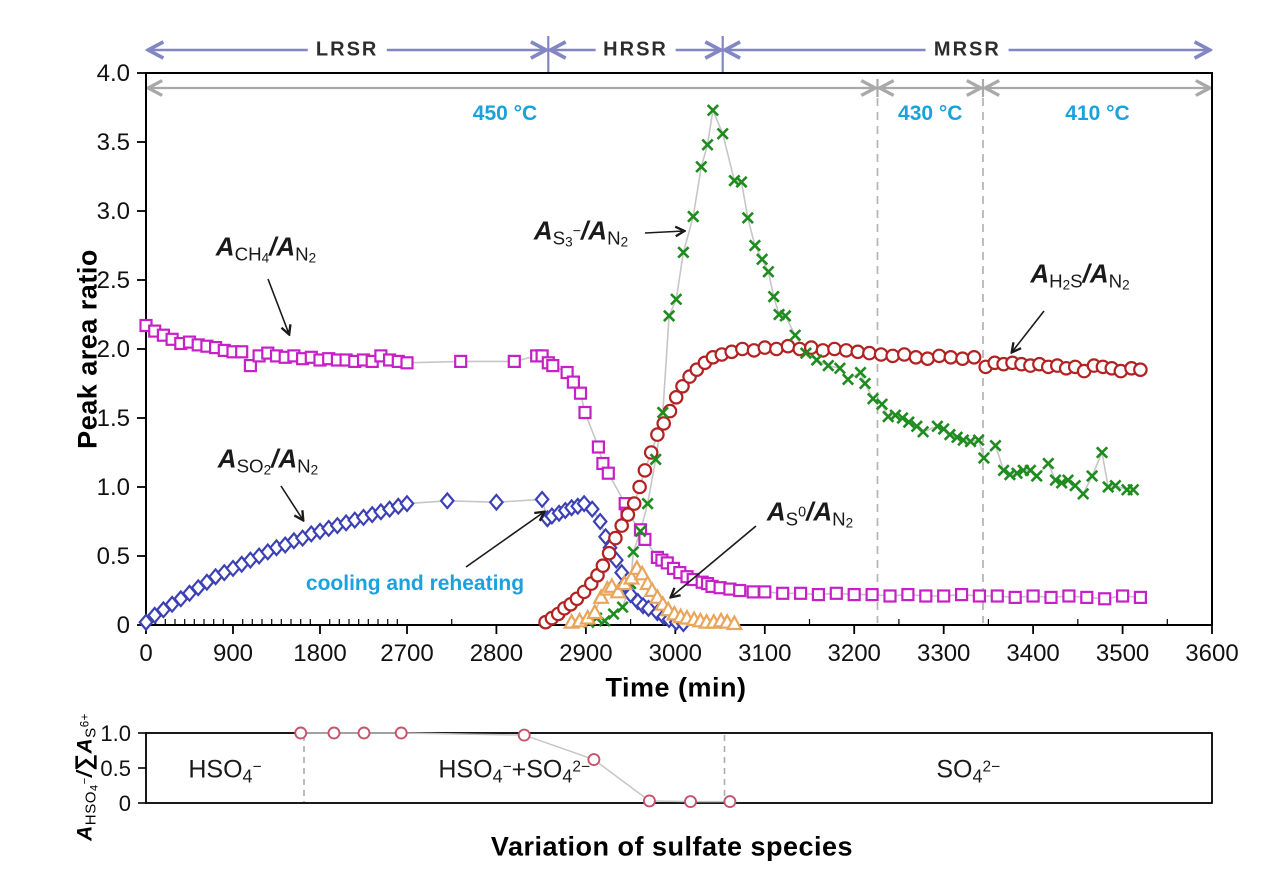 The image size is (1269, 882). What do you see at coordinates (635, 50) in the screenshot?
I see `region-label-hrsr: HRSR` at bounding box center [635, 50].